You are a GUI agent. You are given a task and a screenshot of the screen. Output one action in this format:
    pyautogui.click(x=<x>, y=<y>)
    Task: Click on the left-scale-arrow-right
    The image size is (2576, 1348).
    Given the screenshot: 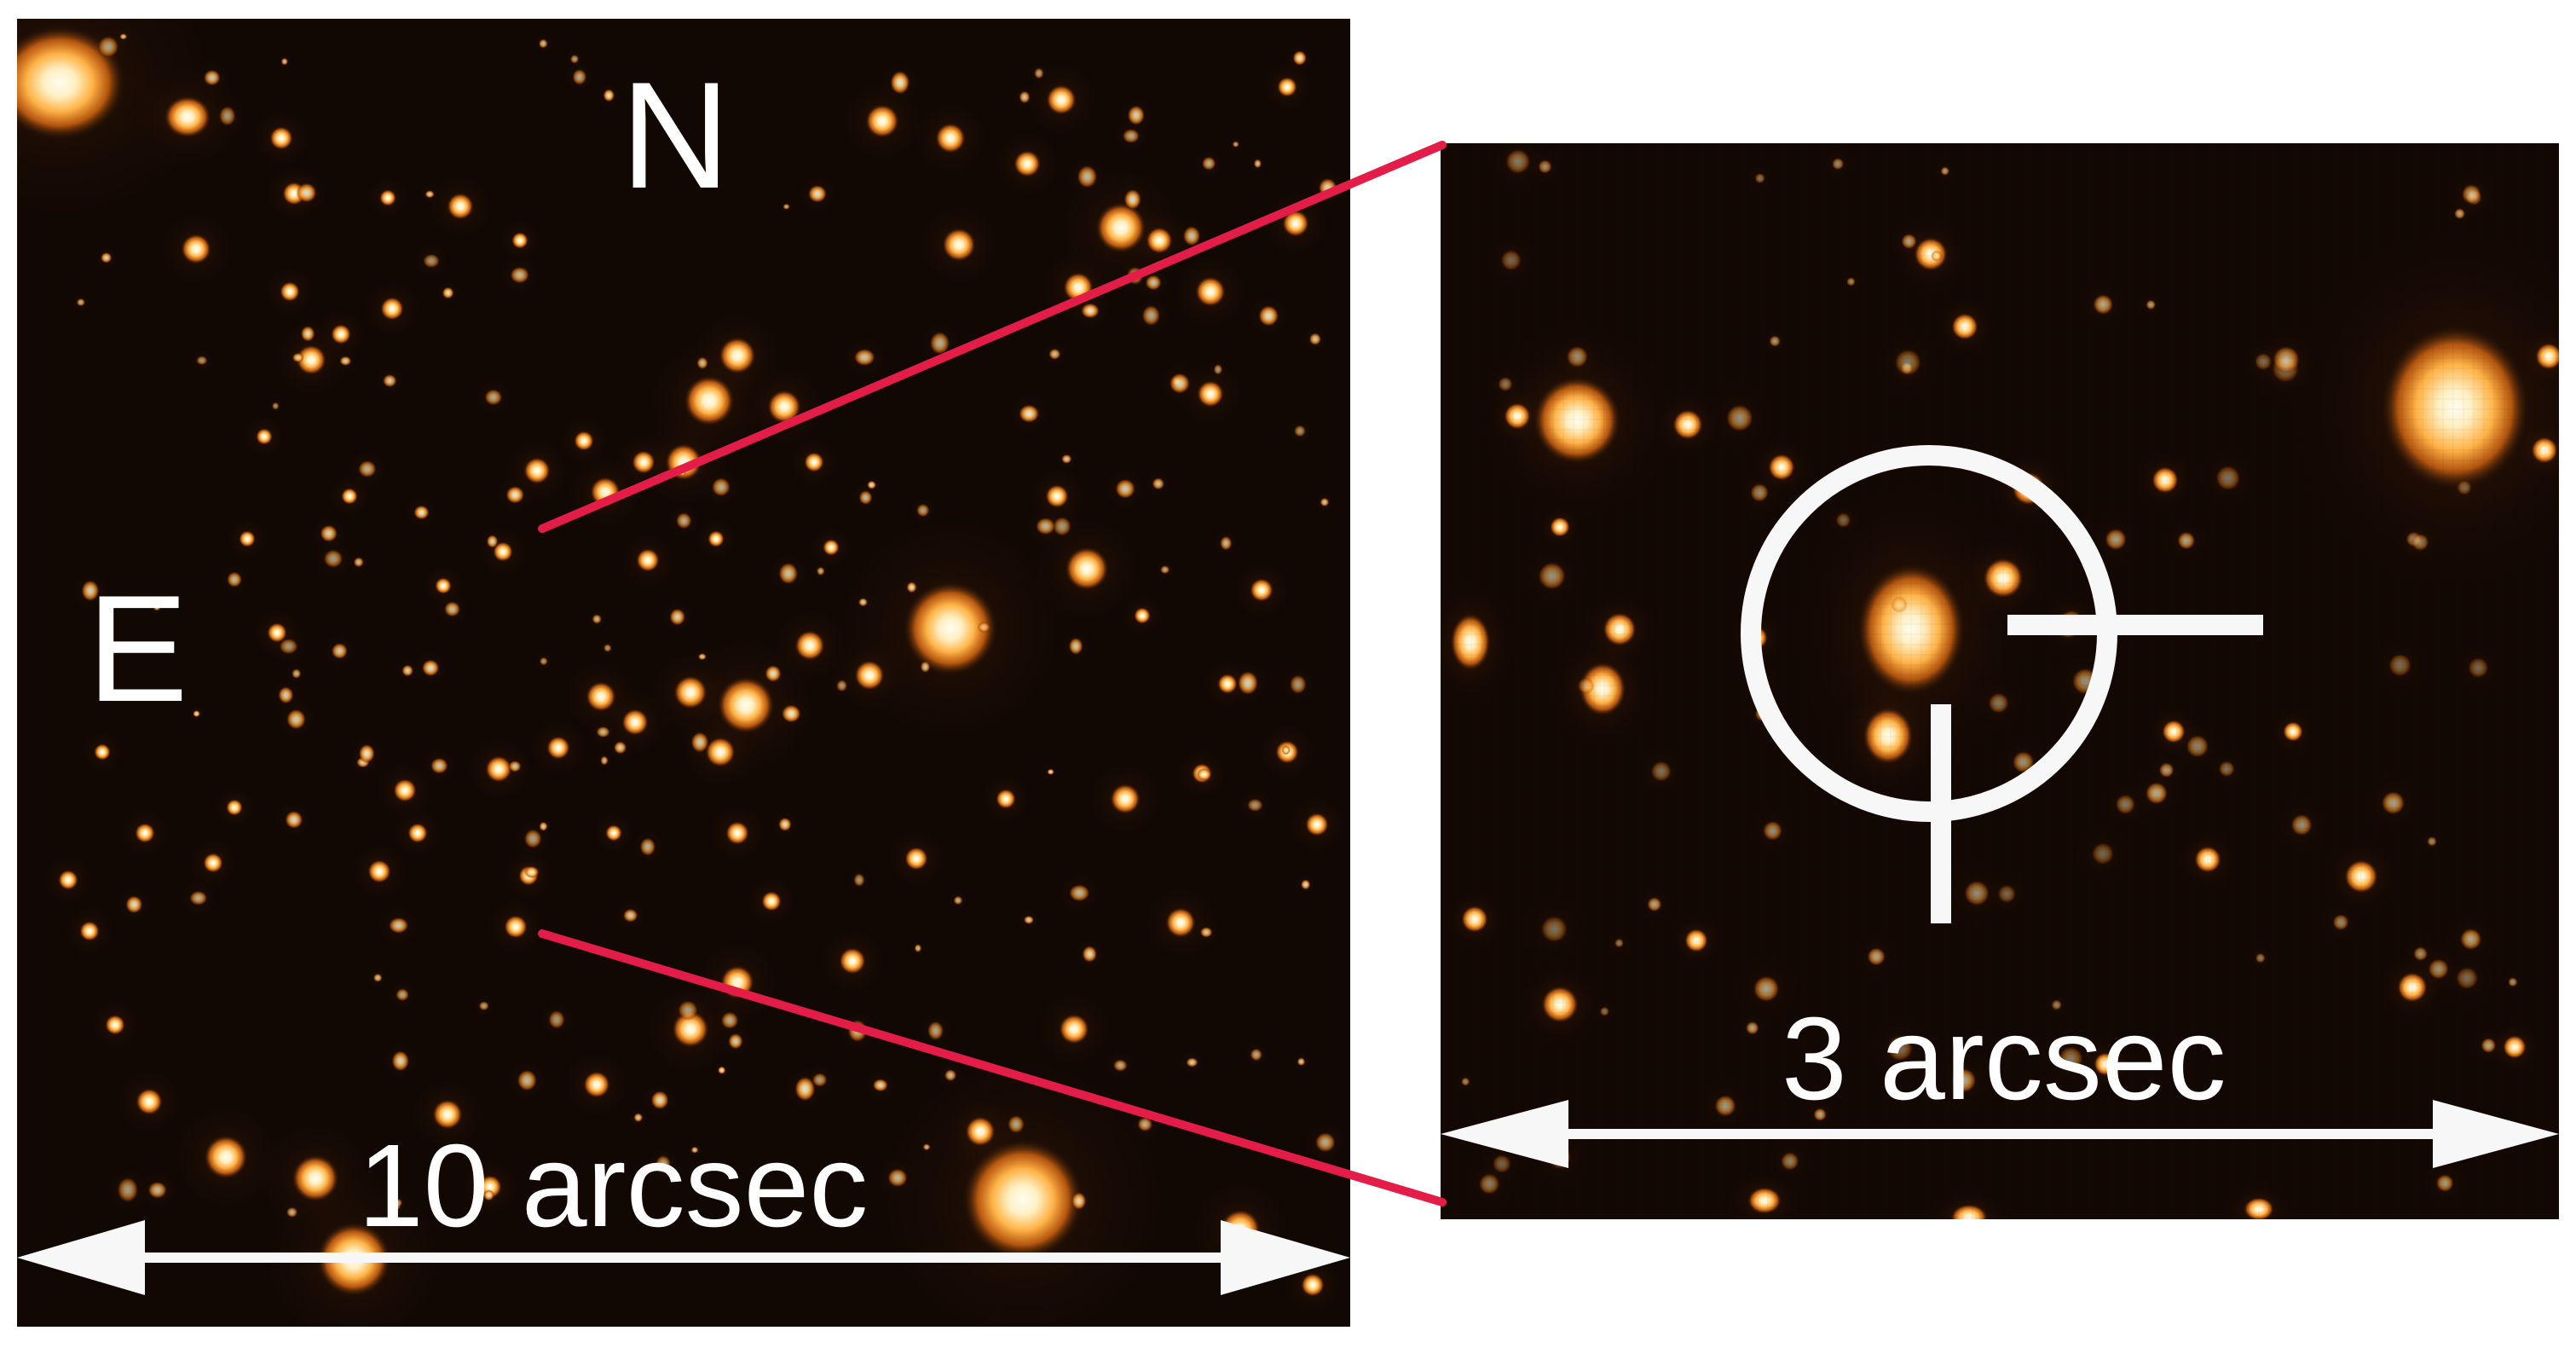 What is the action you would take?
    pyautogui.click(x=1285, y=1257)
    